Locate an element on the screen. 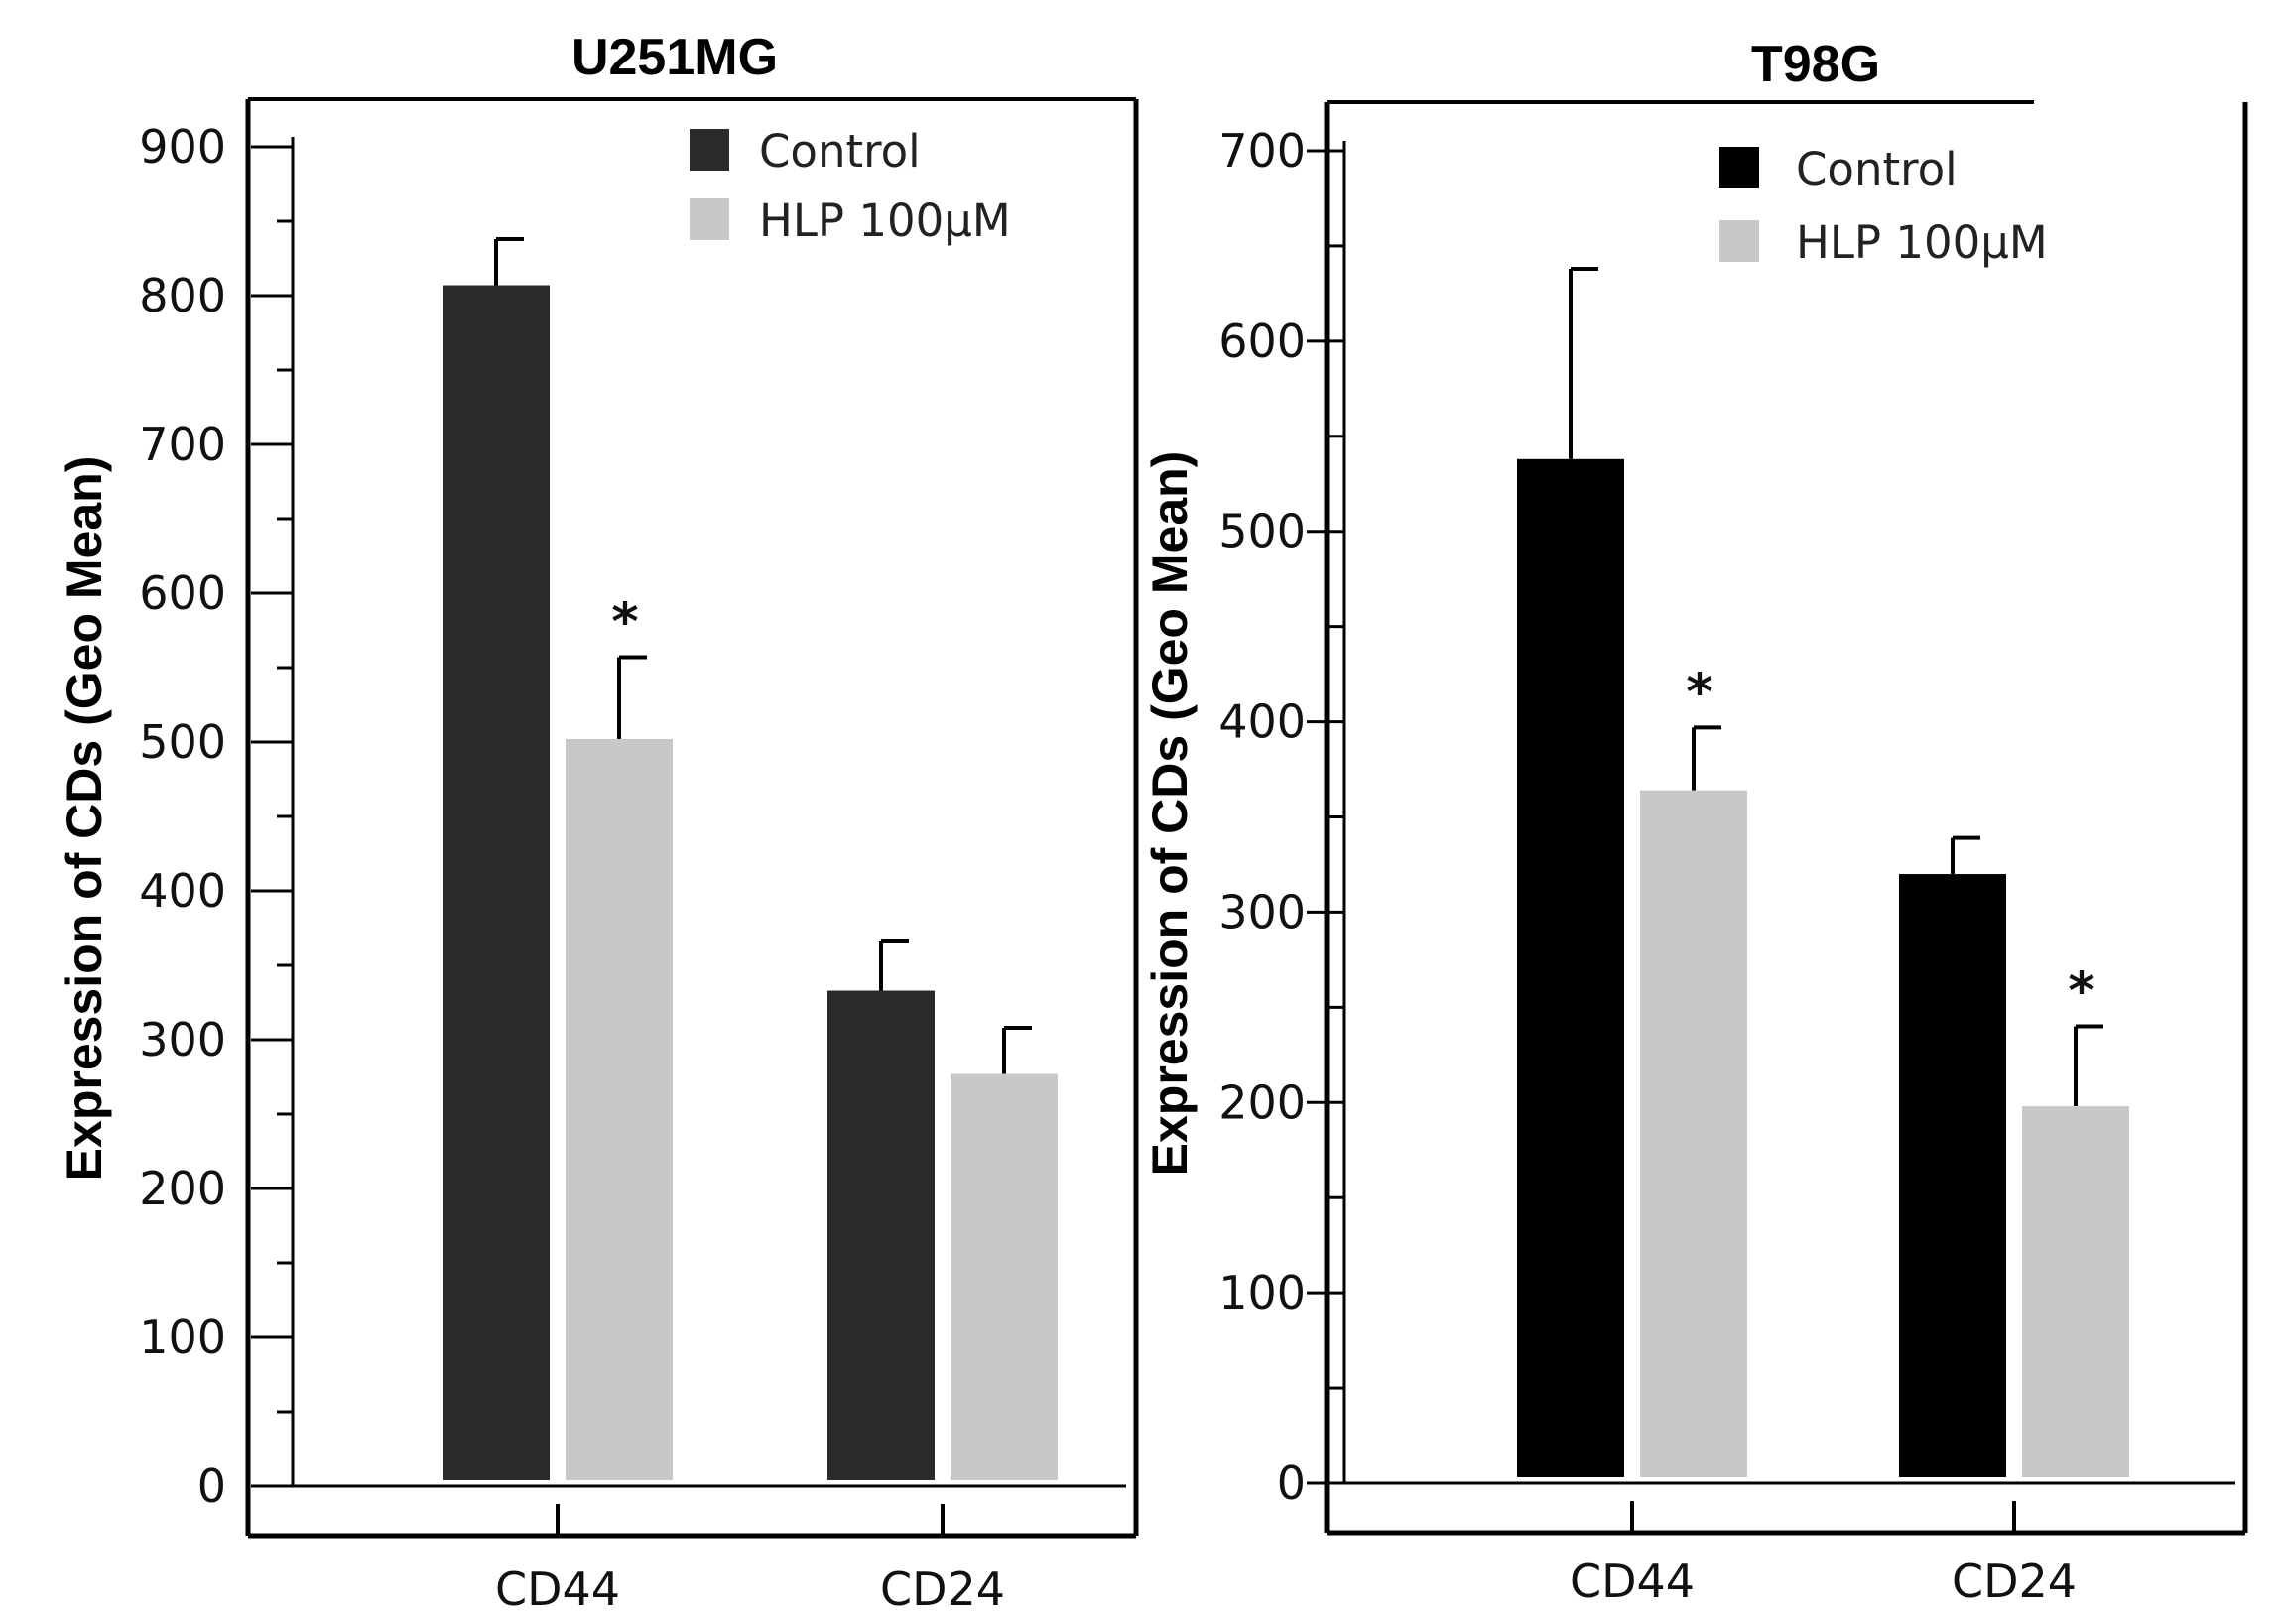 This screenshot has height=1624, width=2282. chart-title: U251MG is located at coordinates (674, 57).